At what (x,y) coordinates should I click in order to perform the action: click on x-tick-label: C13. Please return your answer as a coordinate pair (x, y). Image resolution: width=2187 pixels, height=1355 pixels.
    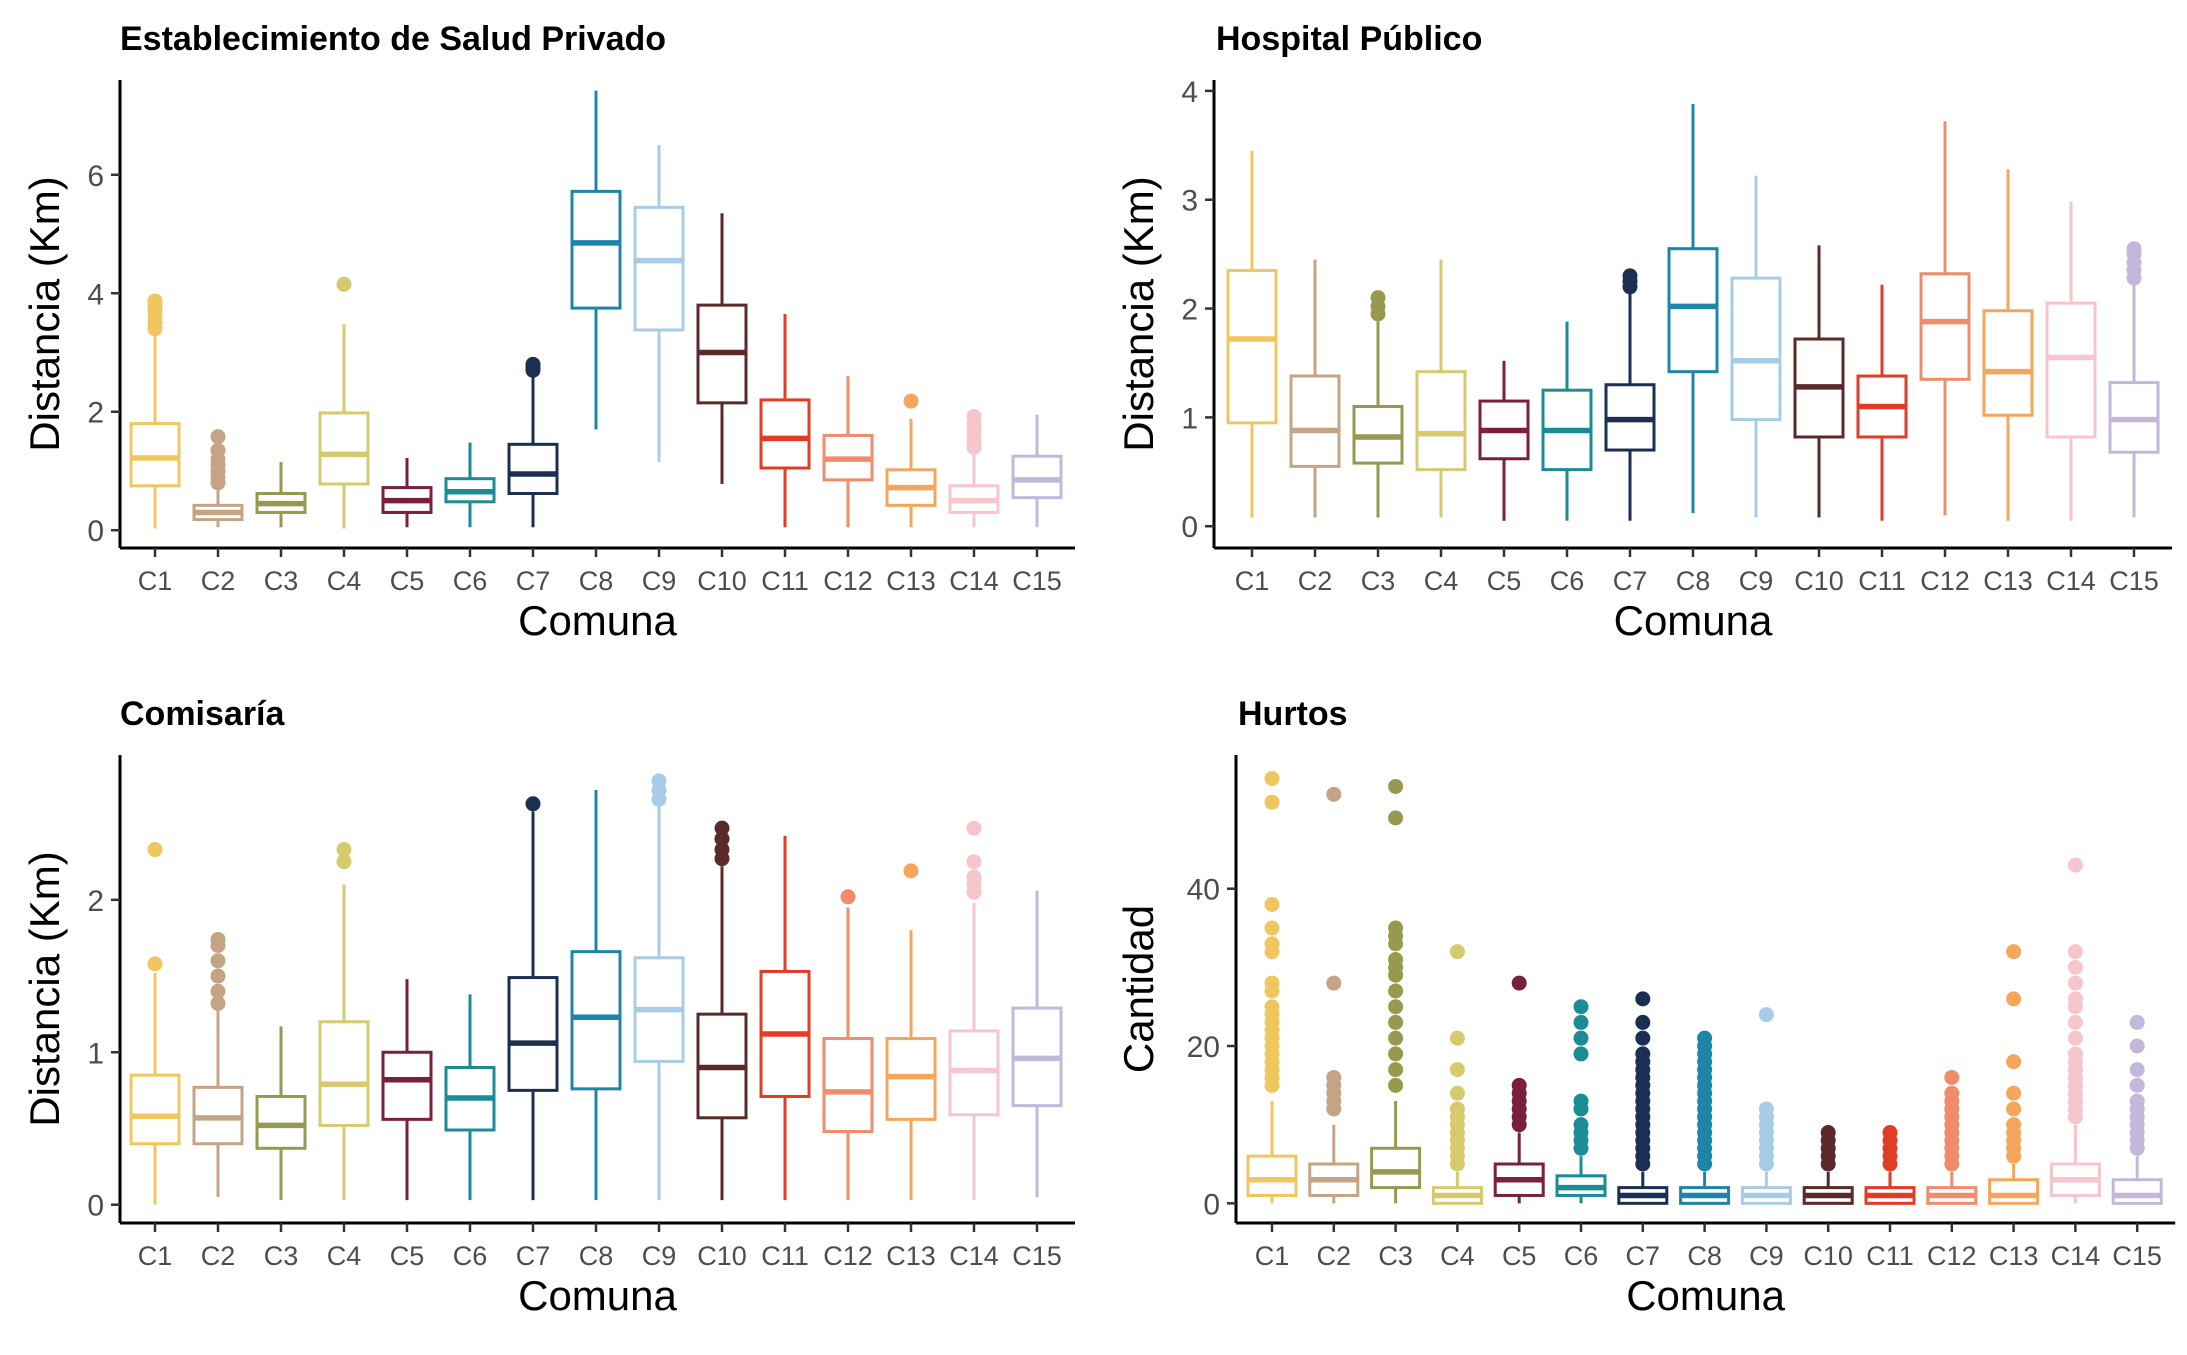
    Looking at the image, I should click on (2014, 1256).